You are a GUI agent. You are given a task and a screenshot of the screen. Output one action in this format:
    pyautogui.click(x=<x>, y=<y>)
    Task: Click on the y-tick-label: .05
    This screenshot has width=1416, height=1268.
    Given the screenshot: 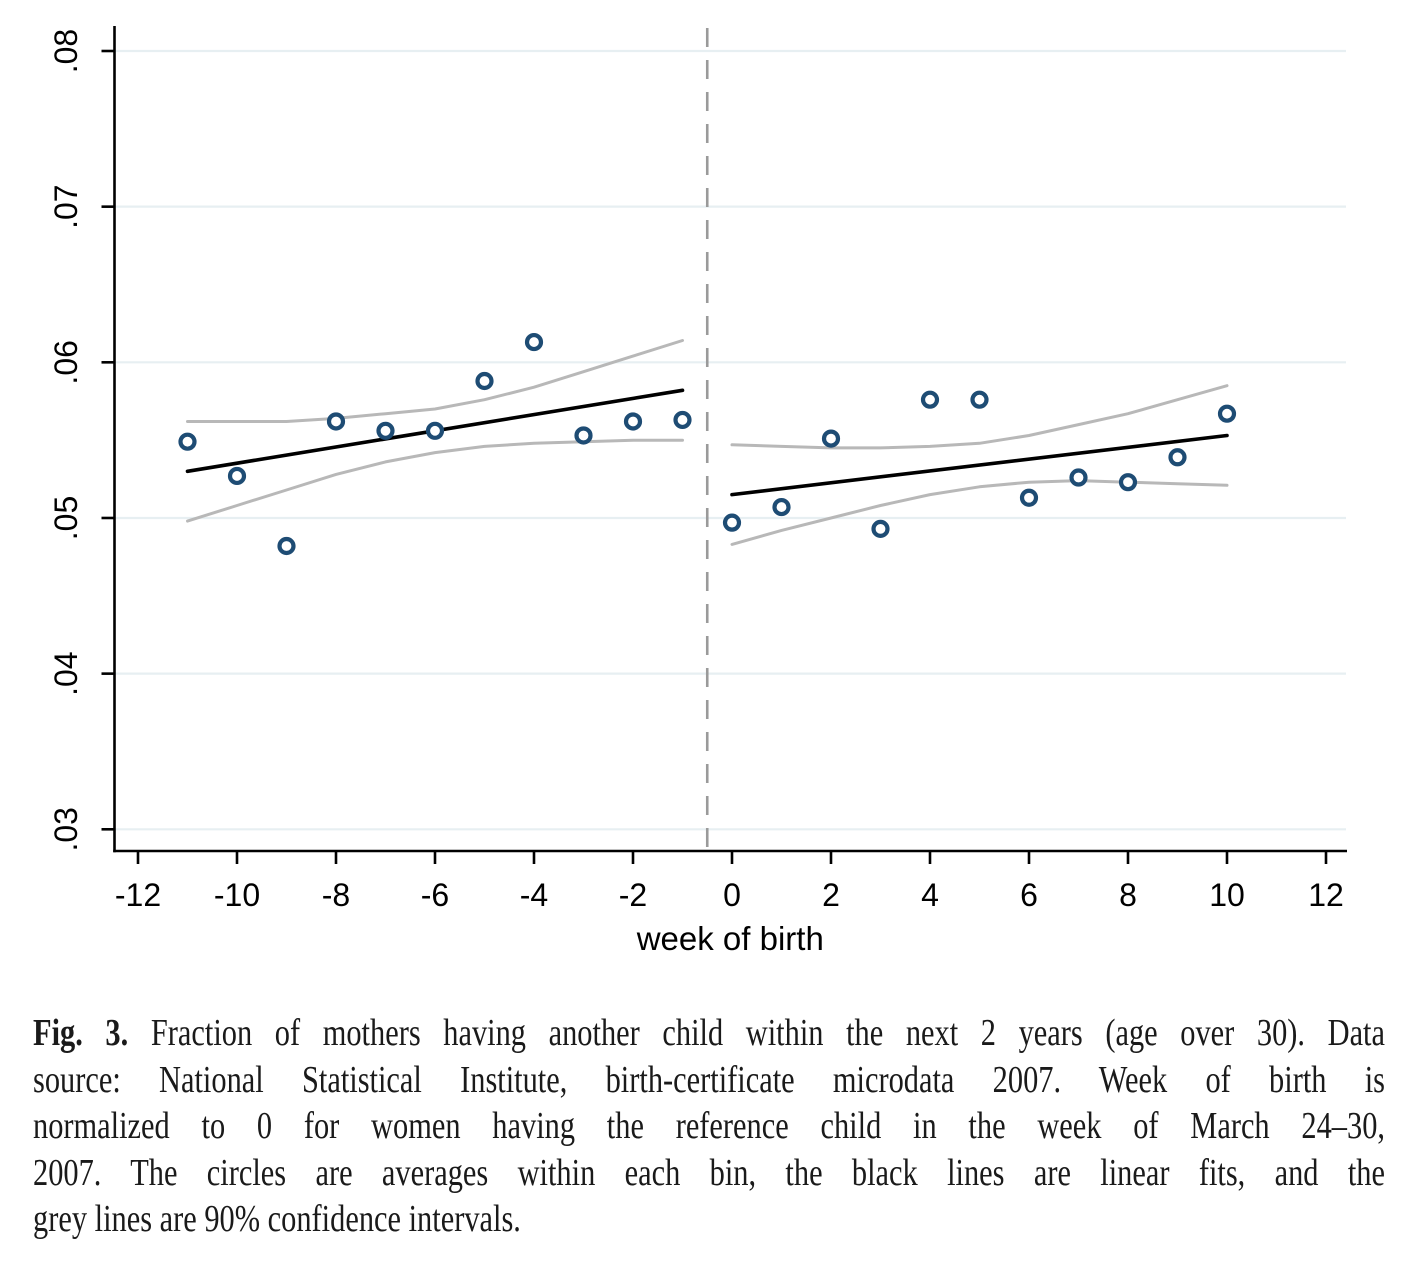 What is the action you would take?
    pyautogui.click(x=66, y=518)
    